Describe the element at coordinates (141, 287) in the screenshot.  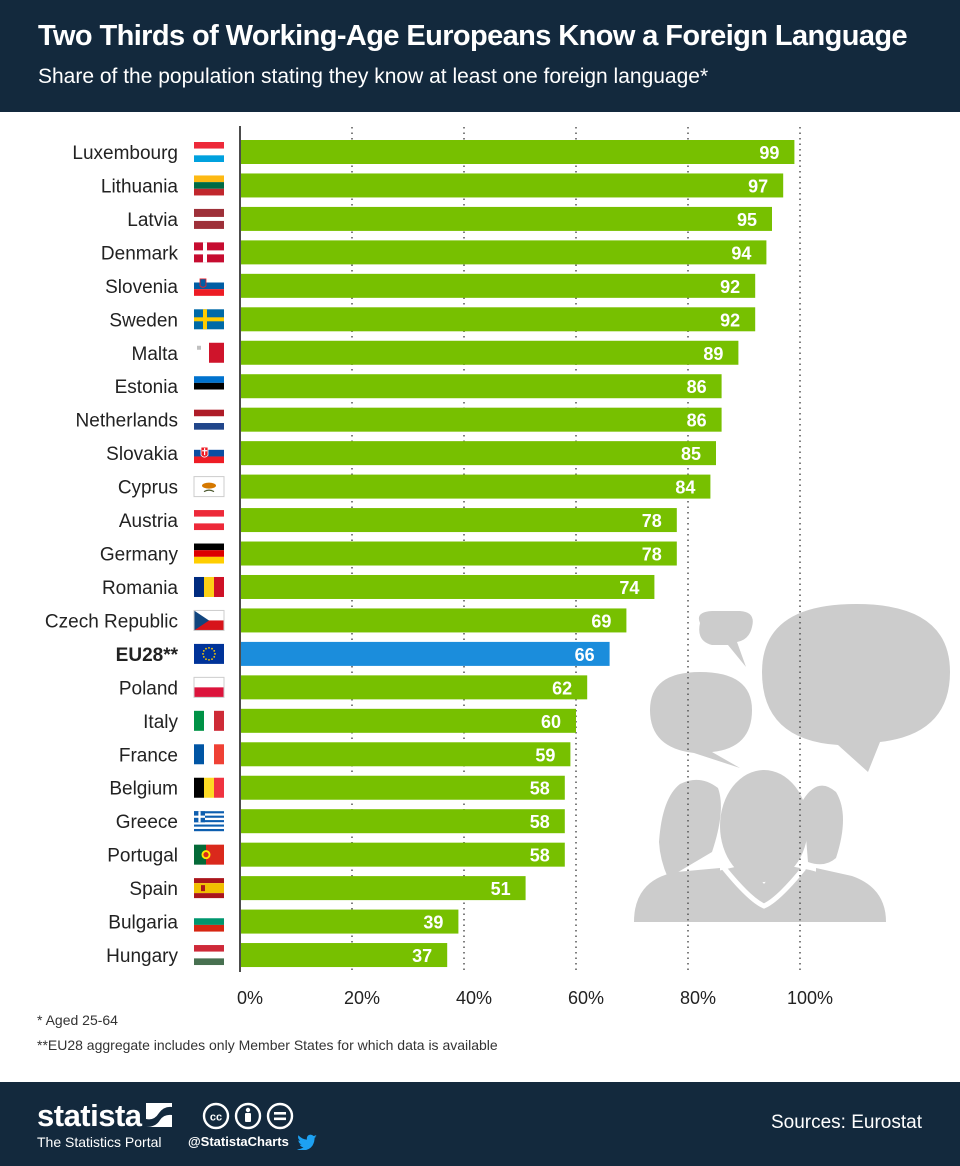
I see `category-label-slovenia: Slovenia` at that location.